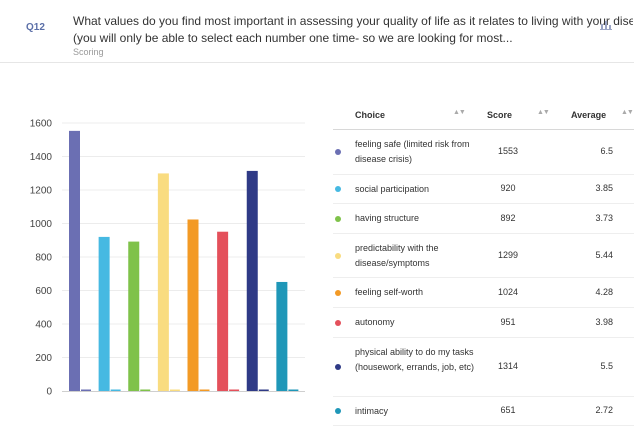  What do you see at coordinates (508, 410) in the screenshot?
I see `score-cell: 651` at bounding box center [508, 410].